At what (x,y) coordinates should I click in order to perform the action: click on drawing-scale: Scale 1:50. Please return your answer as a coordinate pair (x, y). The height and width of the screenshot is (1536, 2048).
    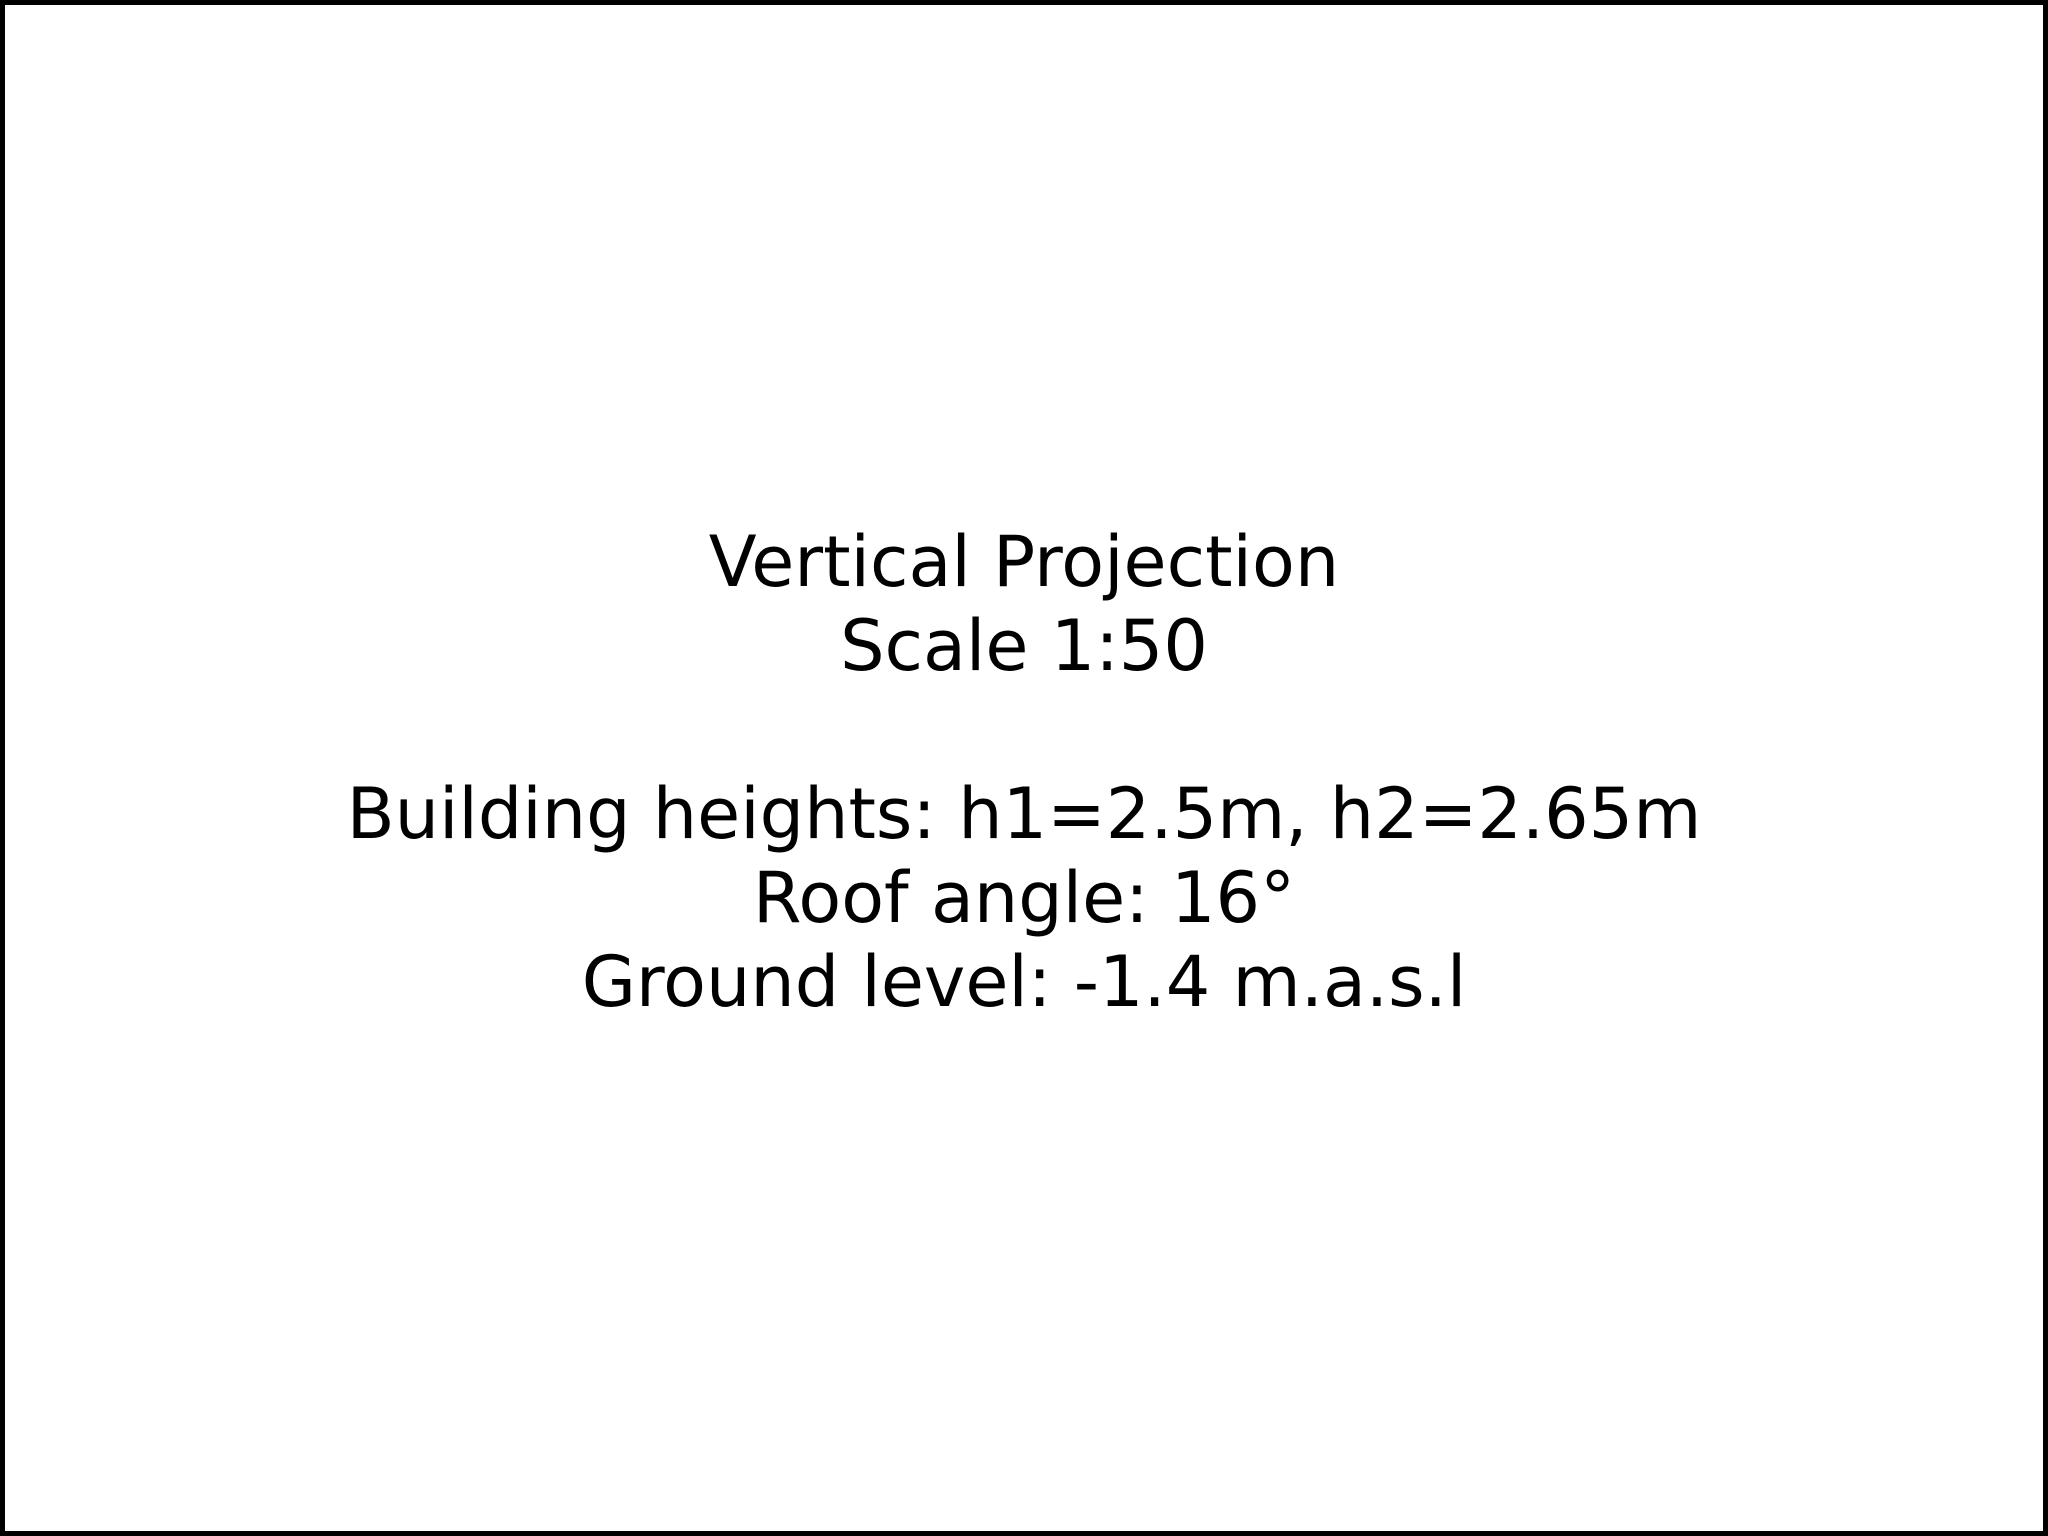
    Looking at the image, I should click on (1024, 646).